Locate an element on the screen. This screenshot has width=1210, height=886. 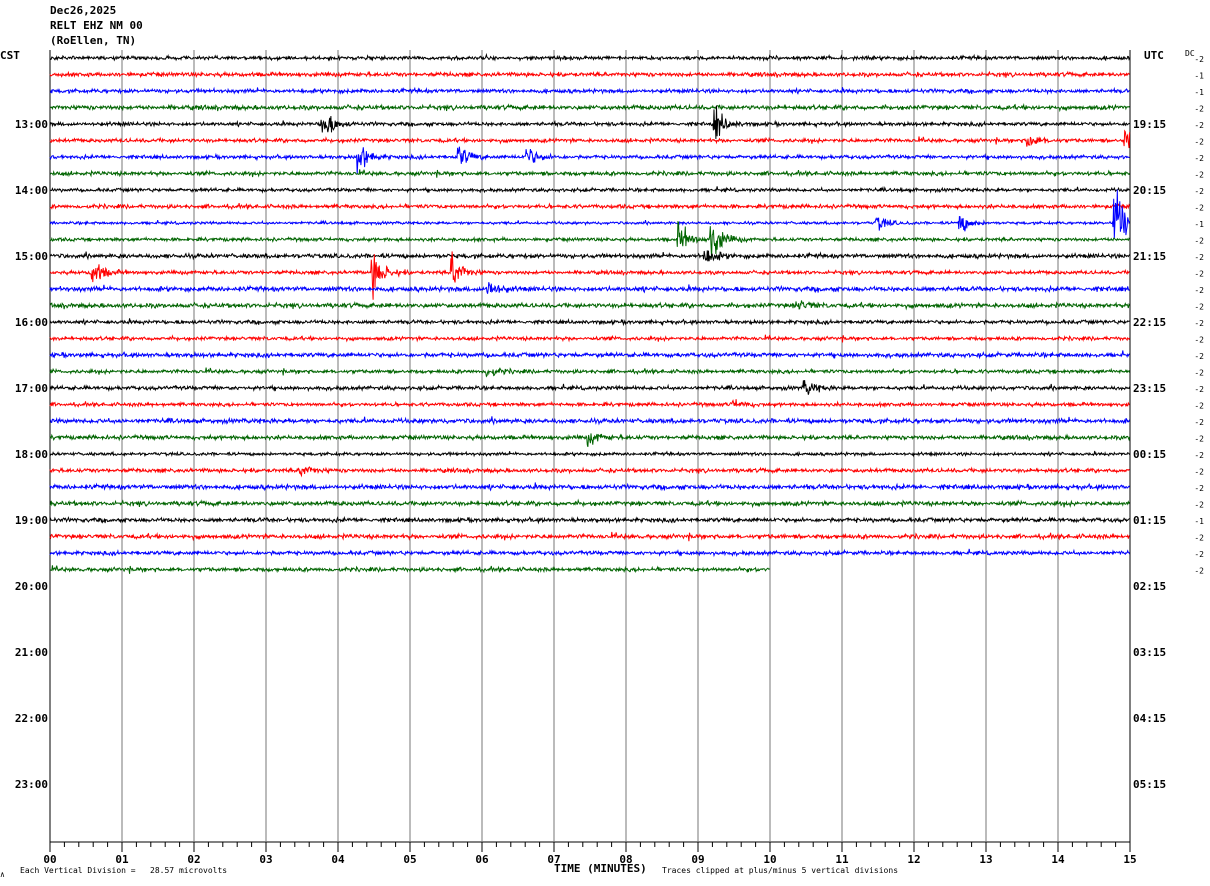
cst-hour-label: 18:00 is located at coordinates (31, 454).